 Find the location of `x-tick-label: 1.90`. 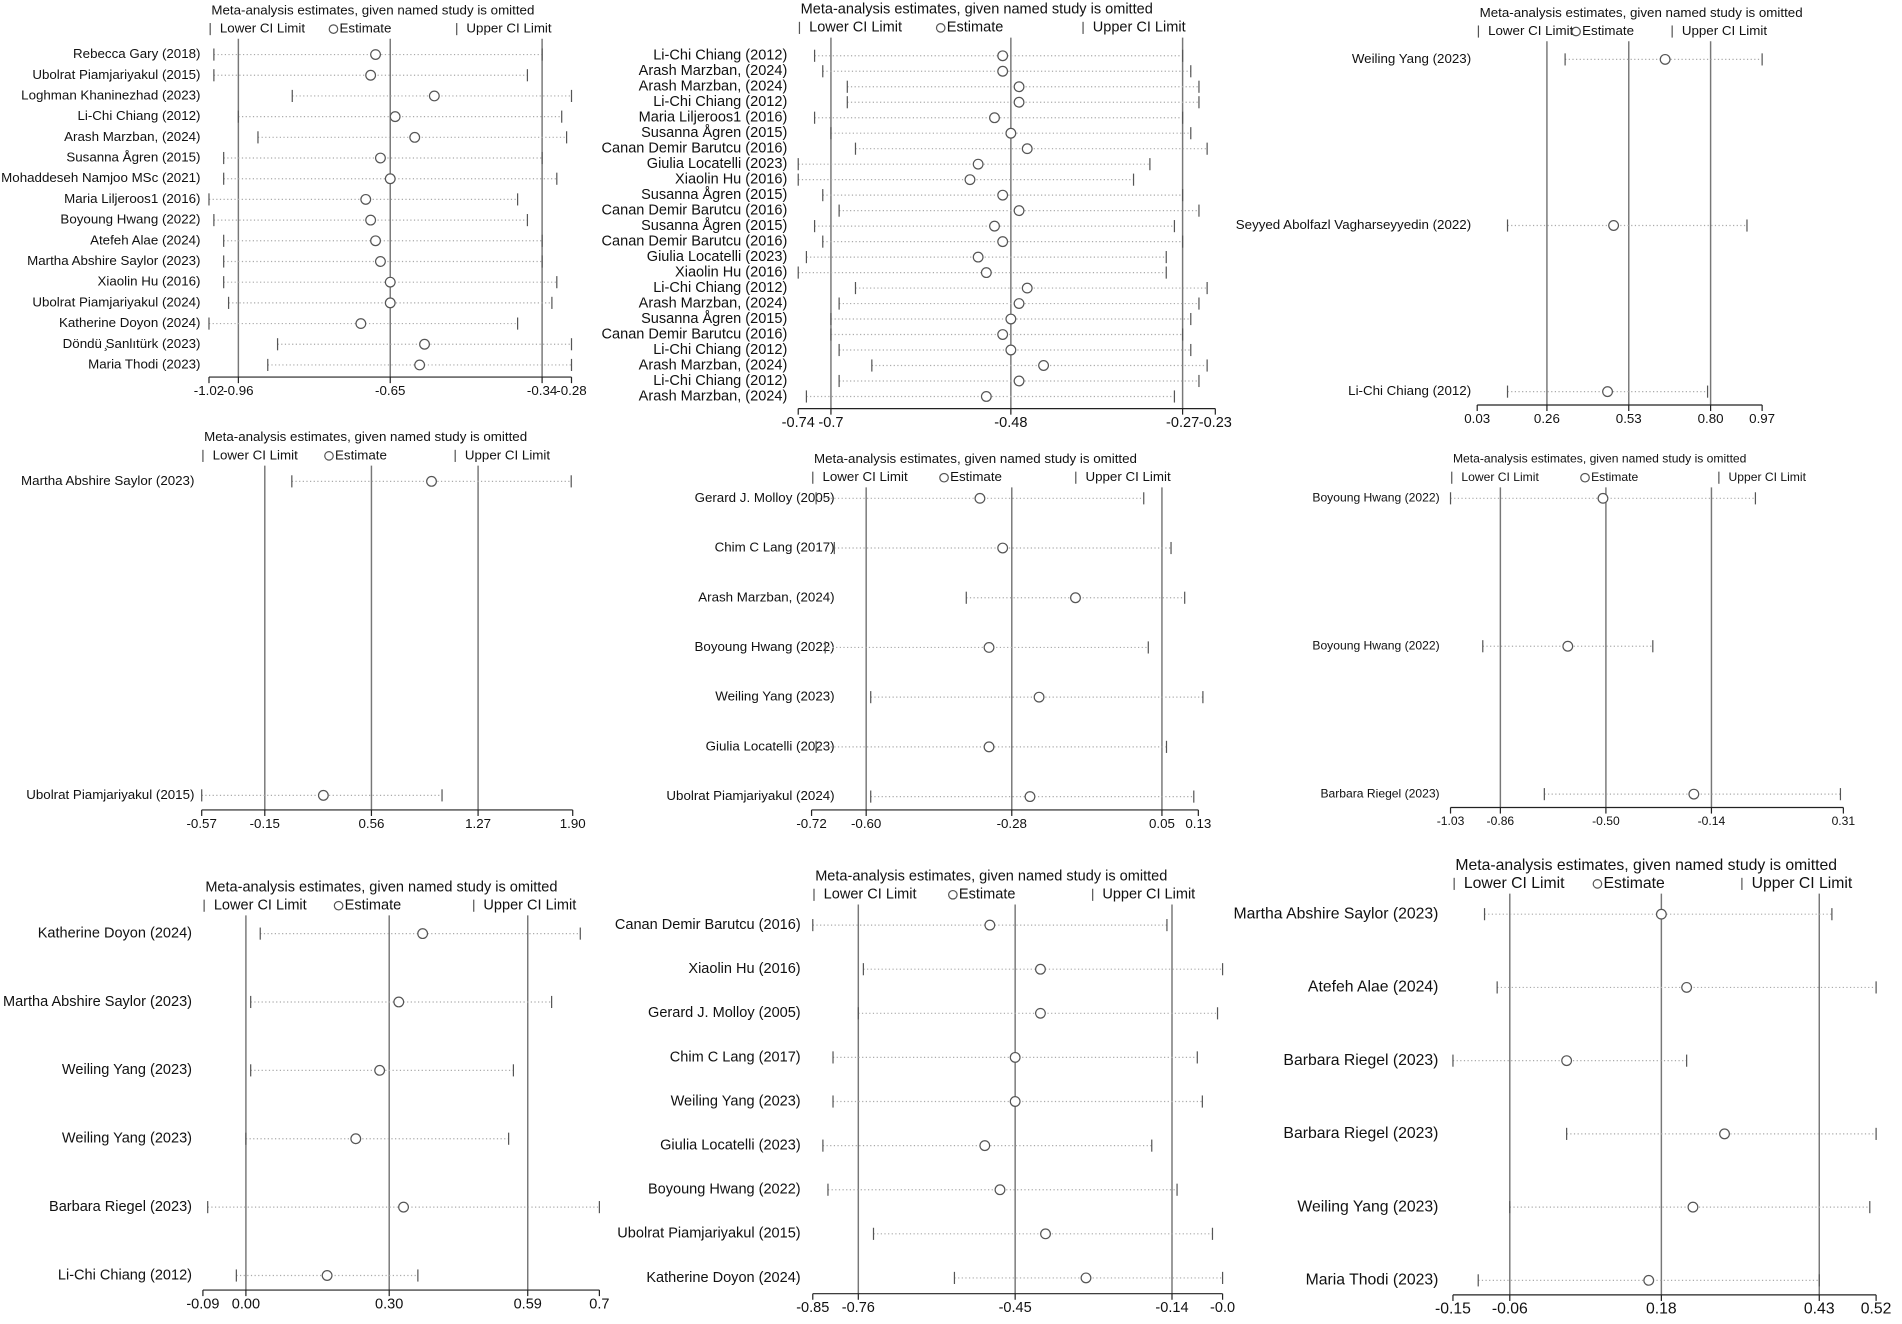

x-tick-label: 1.90 is located at coordinates (573, 823).